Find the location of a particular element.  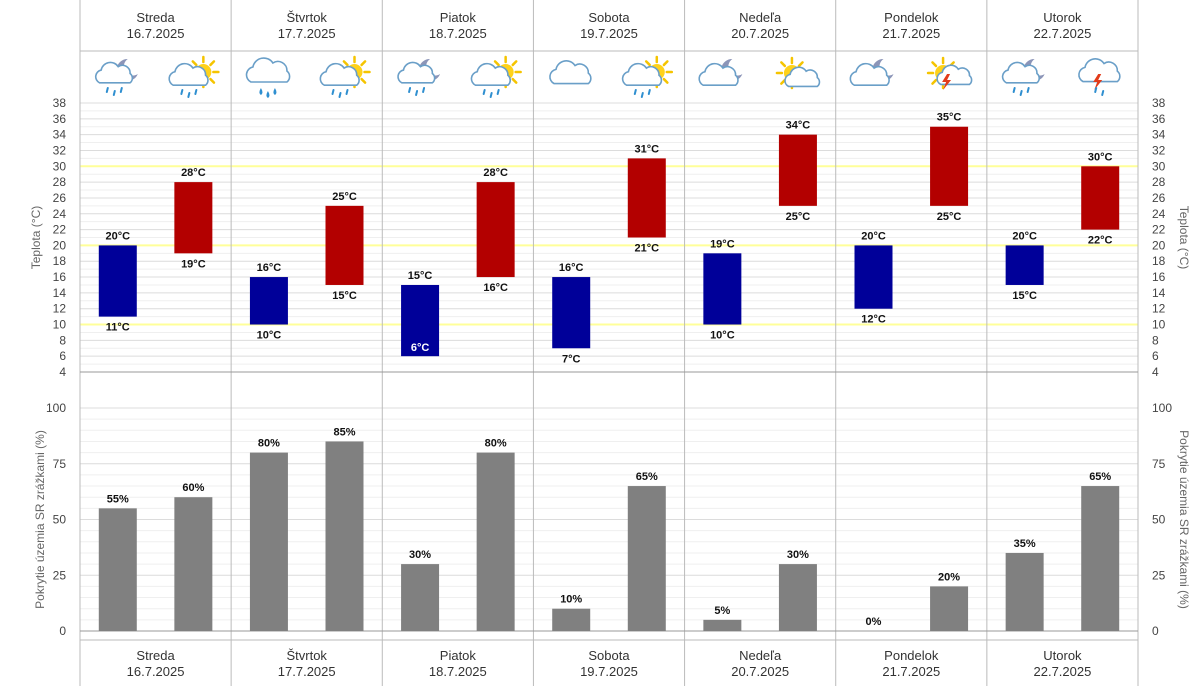

footer-day-date: 18.7.2025 is located at coordinates (458, 671).